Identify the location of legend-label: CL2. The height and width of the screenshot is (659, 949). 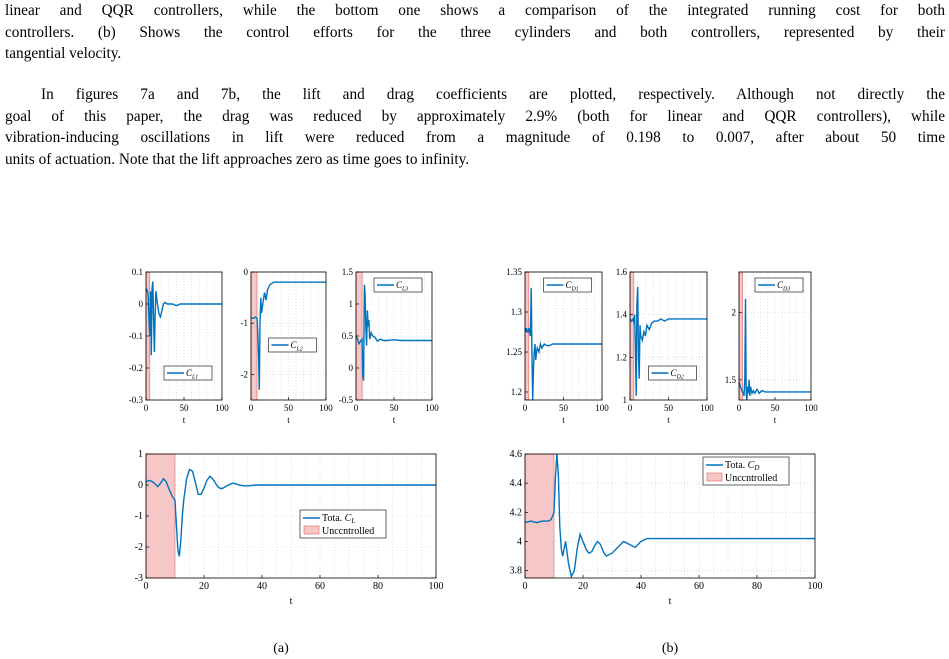
(297, 346).